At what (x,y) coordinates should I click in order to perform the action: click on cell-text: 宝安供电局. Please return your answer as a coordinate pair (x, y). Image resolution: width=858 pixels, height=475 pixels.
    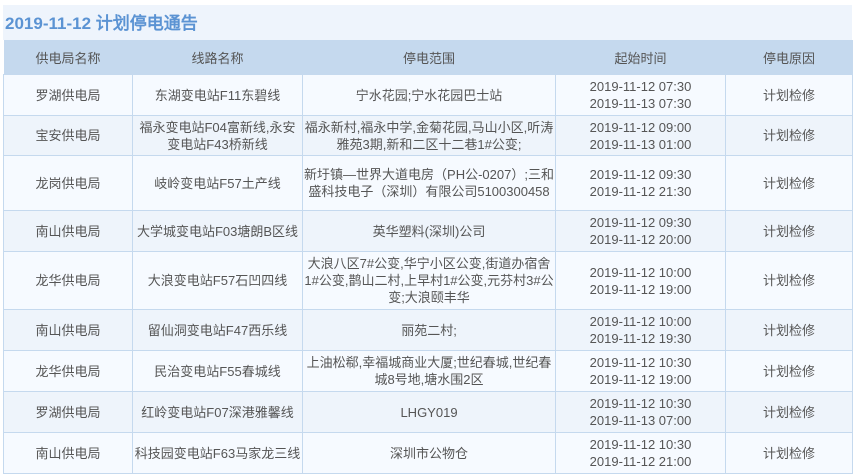
    Looking at the image, I should click on (68, 135).